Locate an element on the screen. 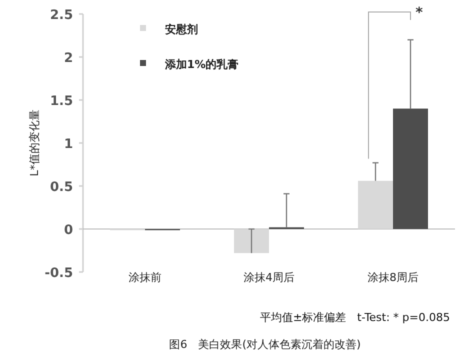  x-tick-label: 涂抹8周后 is located at coordinates (393, 277).